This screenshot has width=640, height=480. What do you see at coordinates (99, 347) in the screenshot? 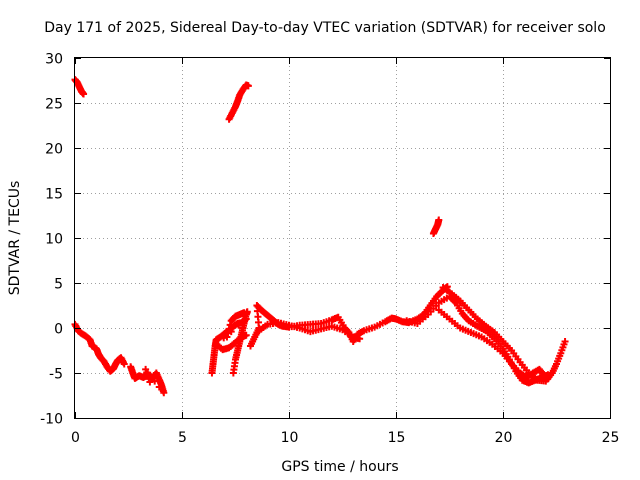
I see `series-sat-b` at bounding box center [99, 347].